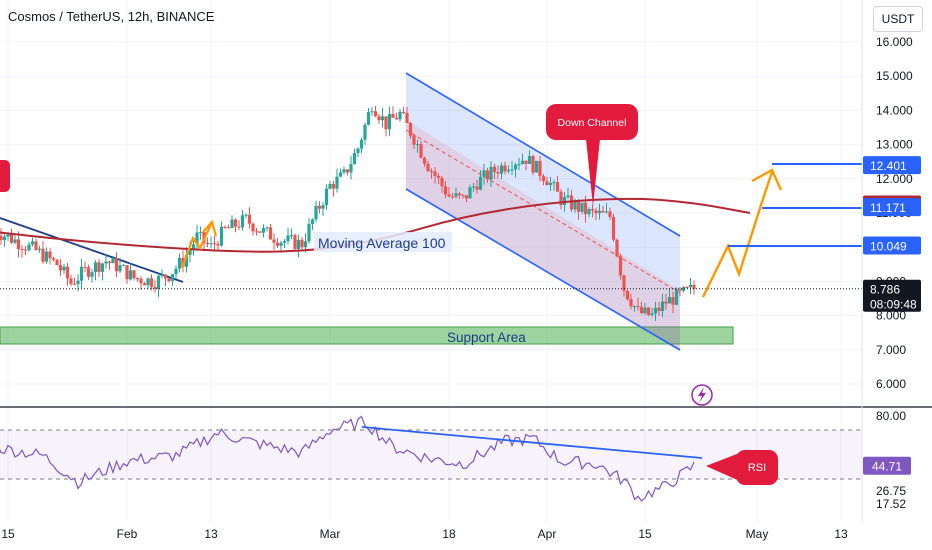 Image resolution: width=932 pixels, height=550 pixels. Describe the element at coordinates (486, 337) in the screenshot. I see `support-area-label: Support Area` at that location.